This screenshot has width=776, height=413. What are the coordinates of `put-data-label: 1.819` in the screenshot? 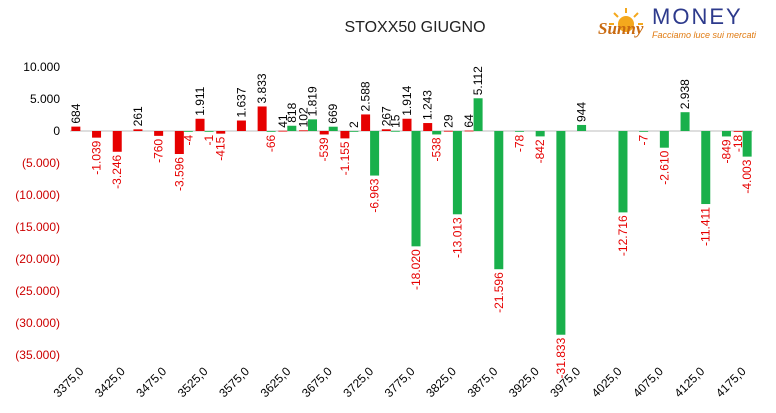 It's located at (313, 101).